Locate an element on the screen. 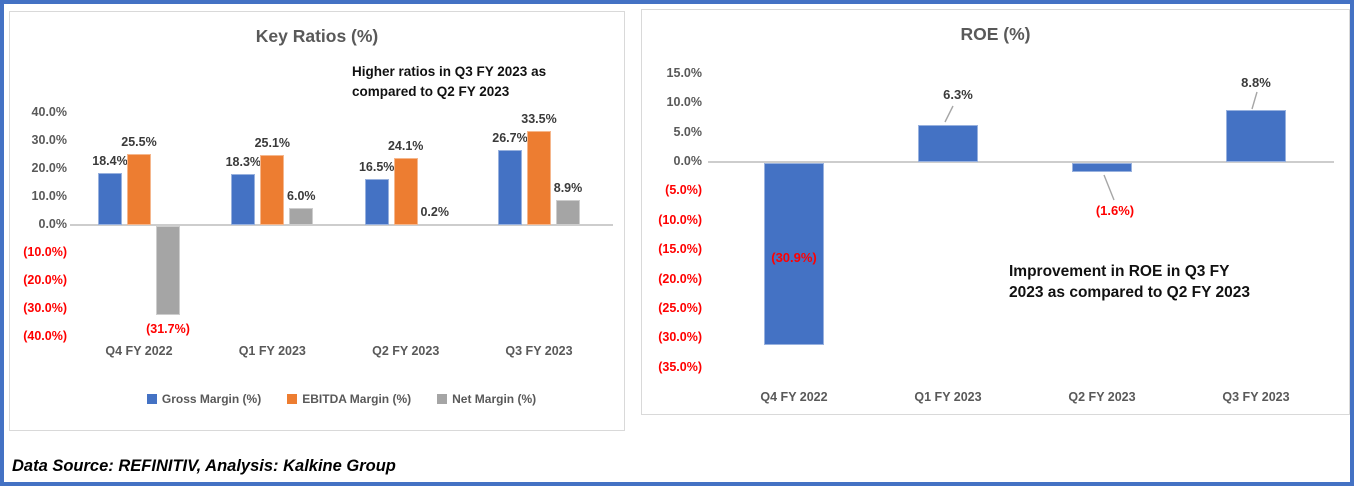 This screenshot has height=486, width=1354. bar-gross-margin-q3-fy-2023 is located at coordinates (510, 187).